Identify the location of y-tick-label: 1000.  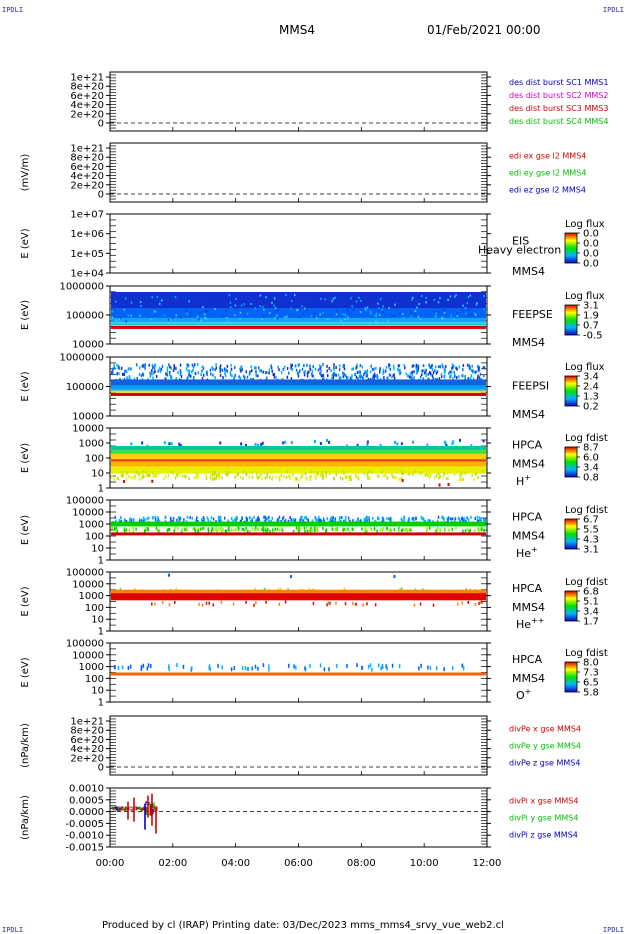
(91, 596).